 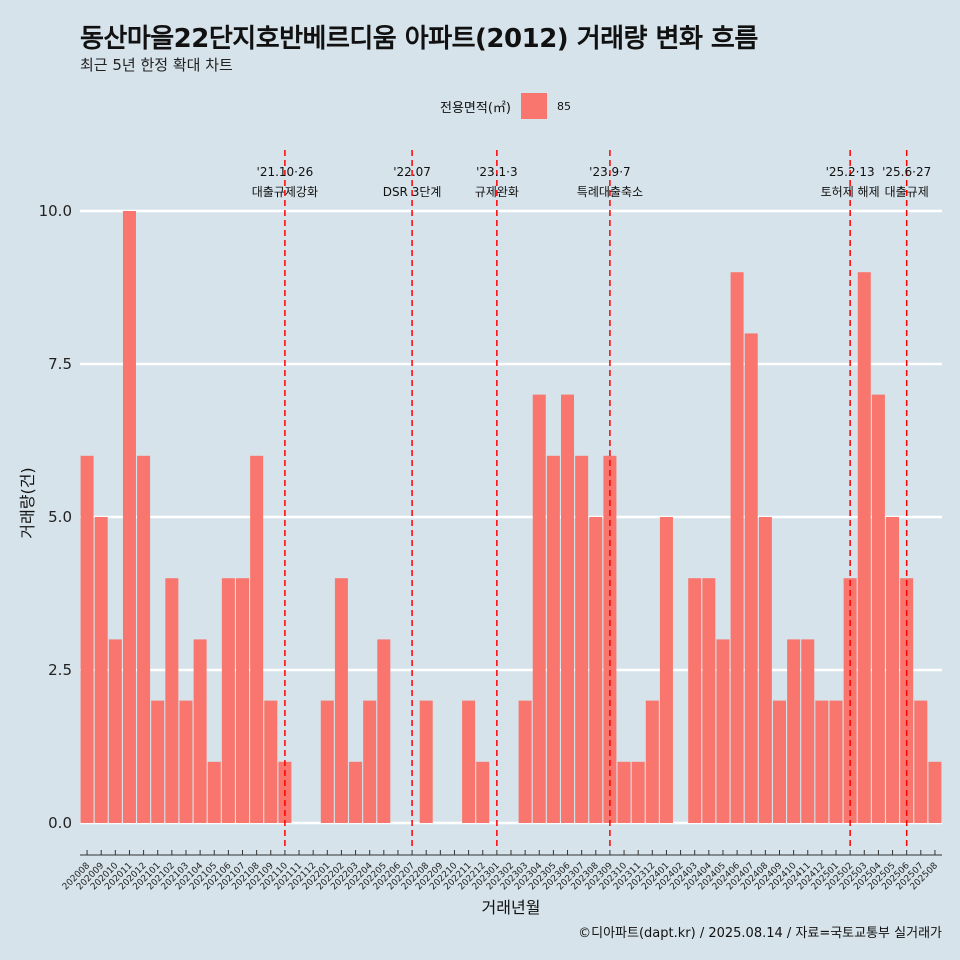 I want to click on event-label: DSR 3단계, so click(x=412, y=192).